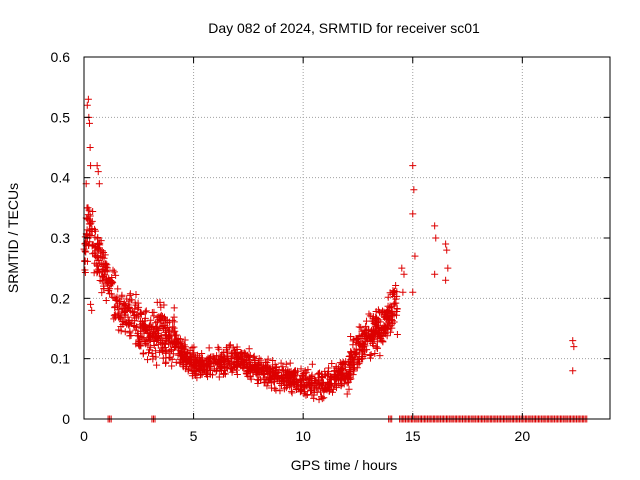  Describe the element at coordinates (344, 465) in the screenshot. I see `x-axis-label: GPS time / hours` at that location.